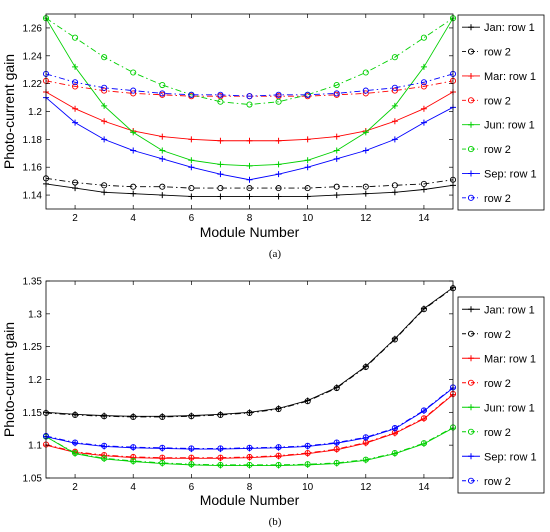 This screenshot has width=550, height=532. What do you see at coordinates (33, 56) in the screenshot?
I see `y-tick-label: 1.24` at bounding box center [33, 56].